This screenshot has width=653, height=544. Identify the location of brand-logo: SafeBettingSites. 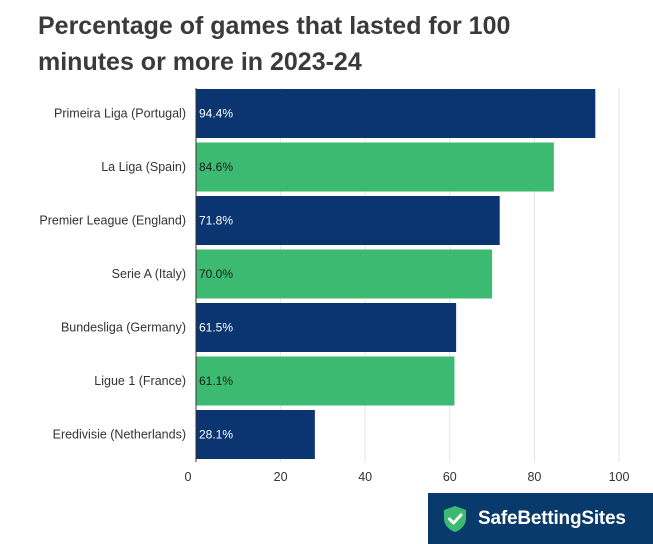
(540, 518).